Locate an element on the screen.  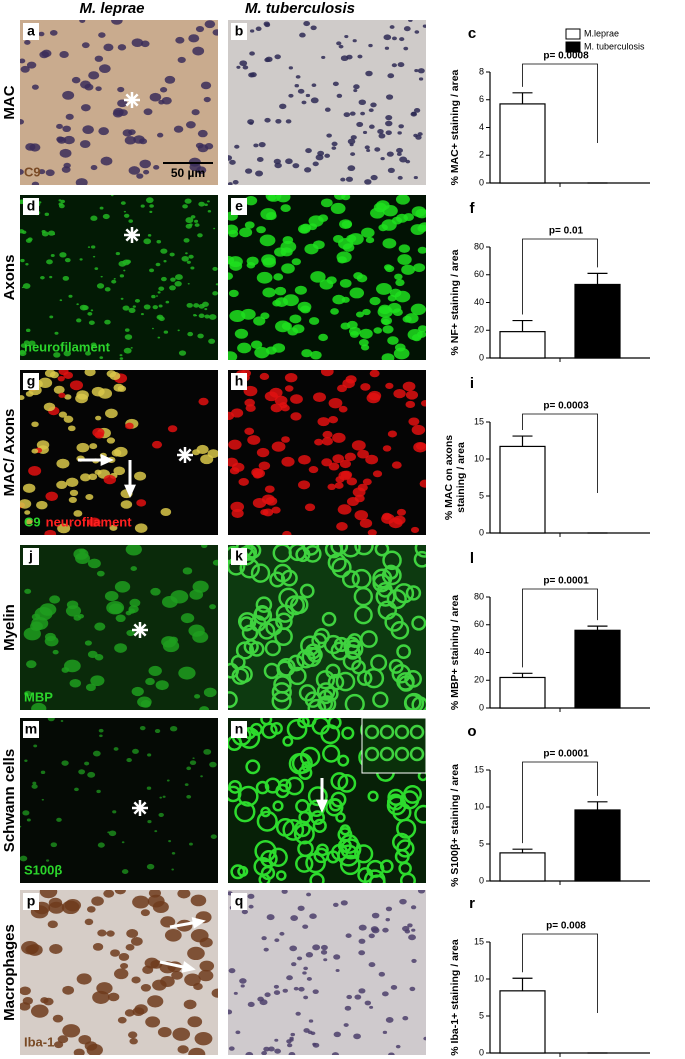
y-axis-label: % MBP+ staining / area is located at coordinates (455, 652).